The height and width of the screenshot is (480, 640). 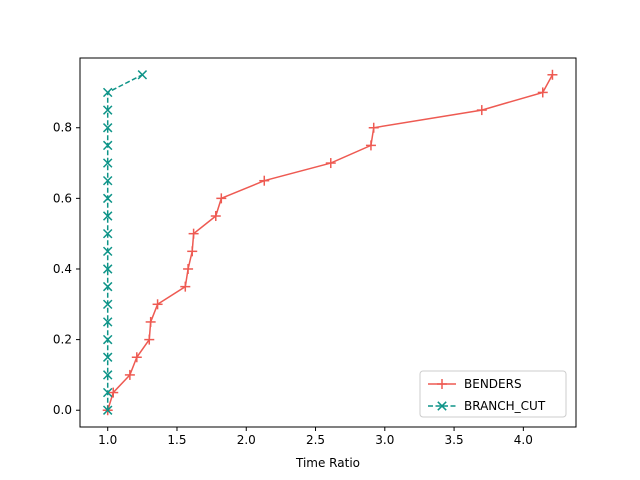 I want to click on branch-cut-point-18-b, so click(x=107, y=92).